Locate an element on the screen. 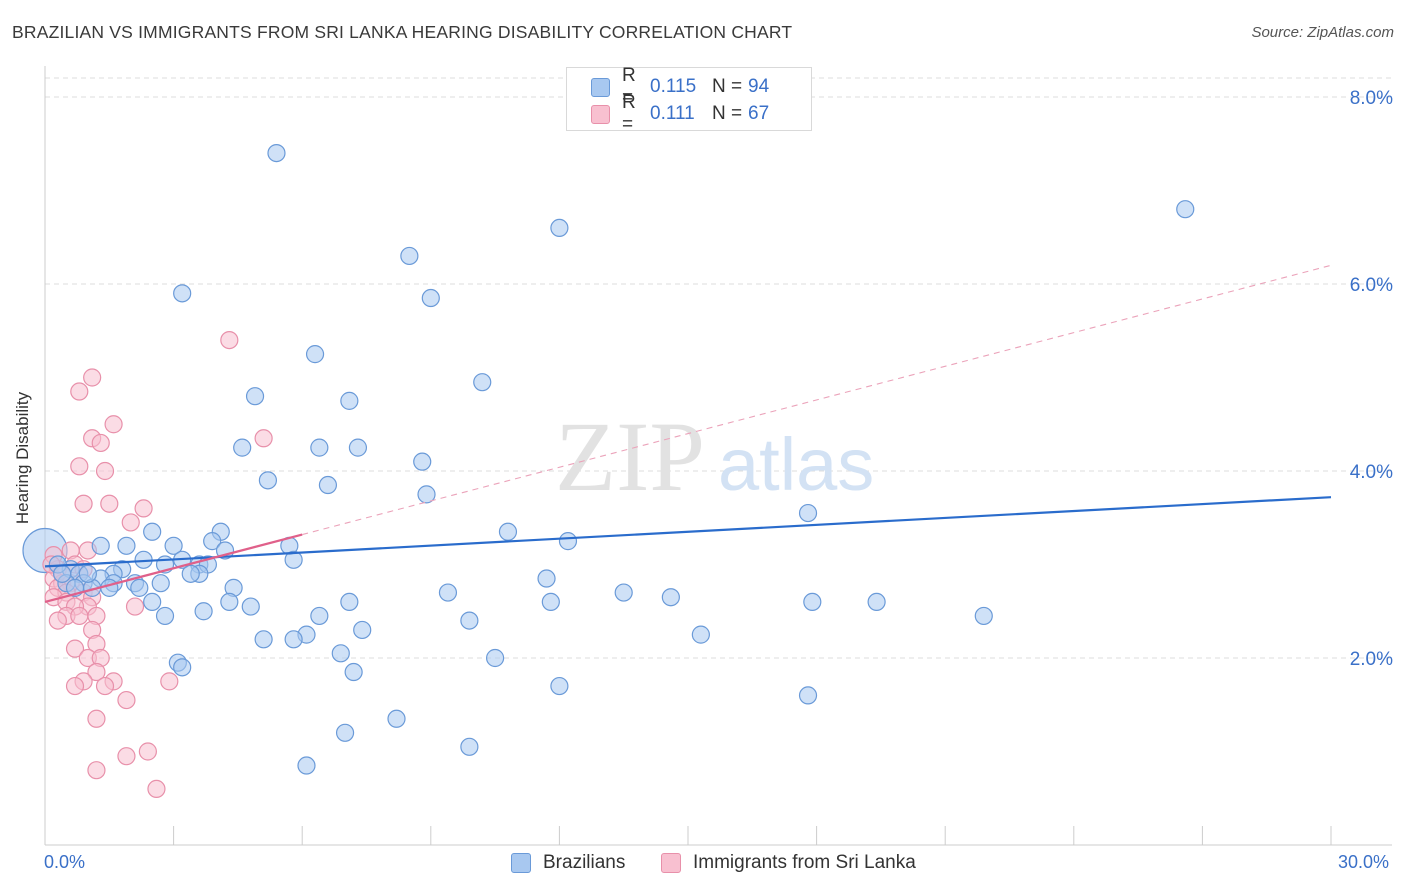 The width and height of the screenshot is (1406, 892). y-tick-labels: 2.0% 4.0% 6.0% 8.0% is located at coordinates (1371, 379).